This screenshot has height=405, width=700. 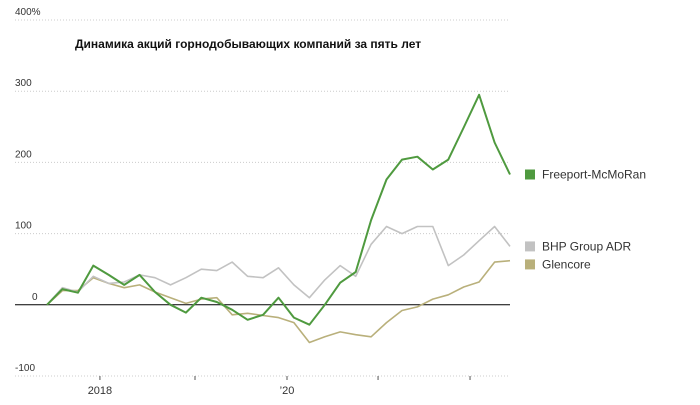 What do you see at coordinates (23, 154) in the screenshot?
I see `y-tick-label: 200` at bounding box center [23, 154].